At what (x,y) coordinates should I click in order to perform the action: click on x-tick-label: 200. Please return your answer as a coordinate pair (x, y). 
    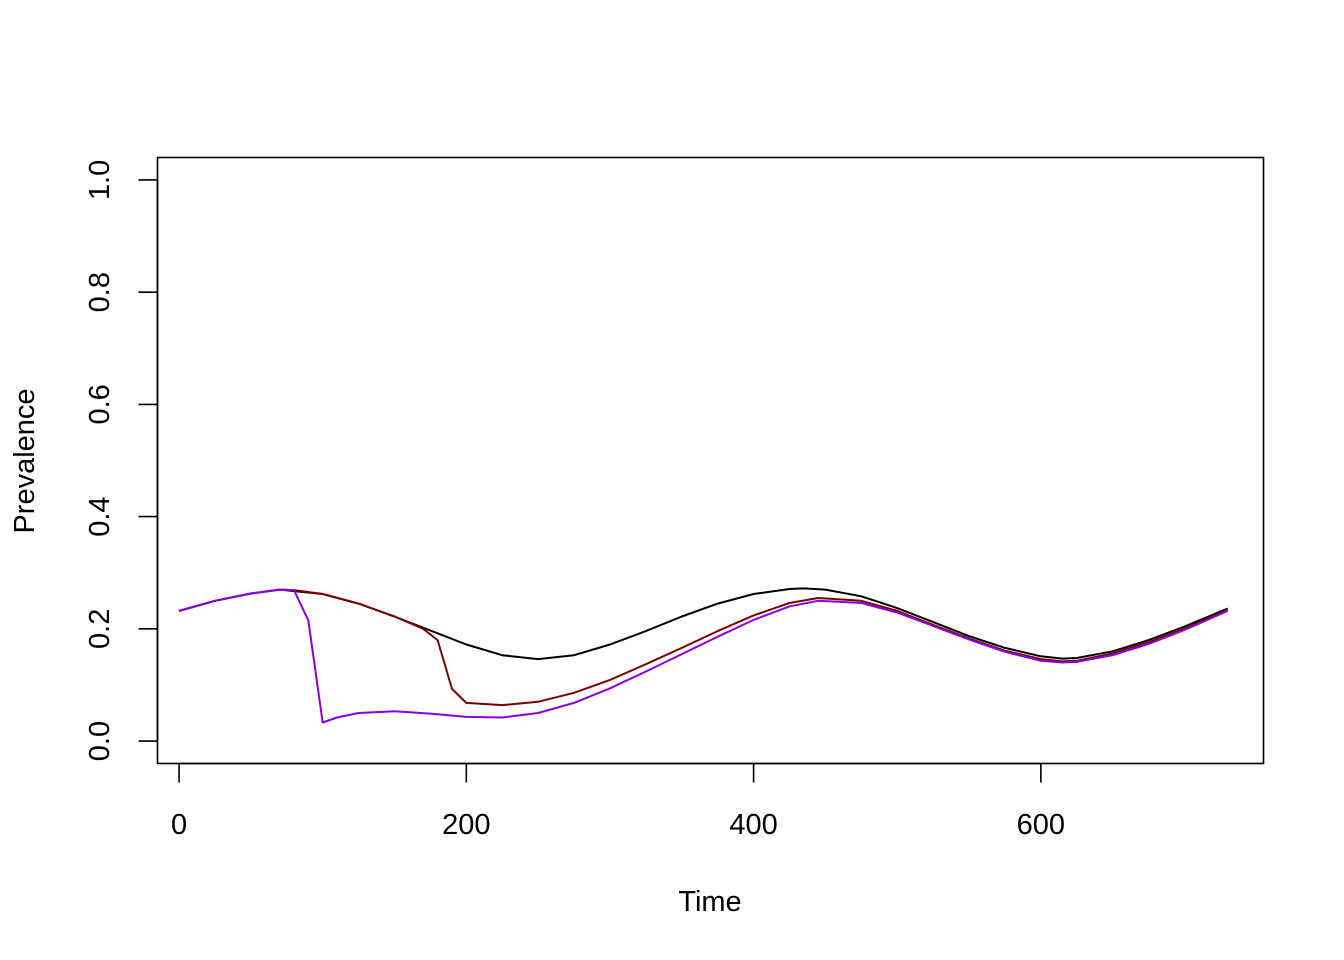
    Looking at the image, I should click on (466, 825).